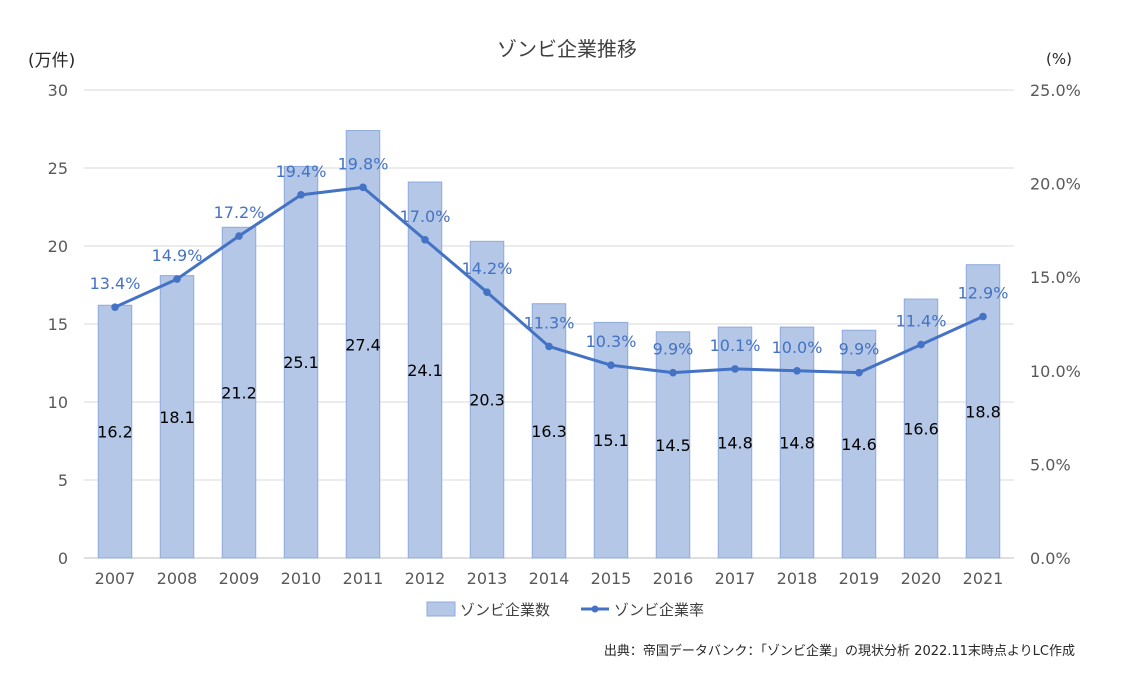 The image size is (1134, 688). What do you see at coordinates (1050, 558) in the screenshot?
I see `right-tick-label: 0.0%` at bounding box center [1050, 558].